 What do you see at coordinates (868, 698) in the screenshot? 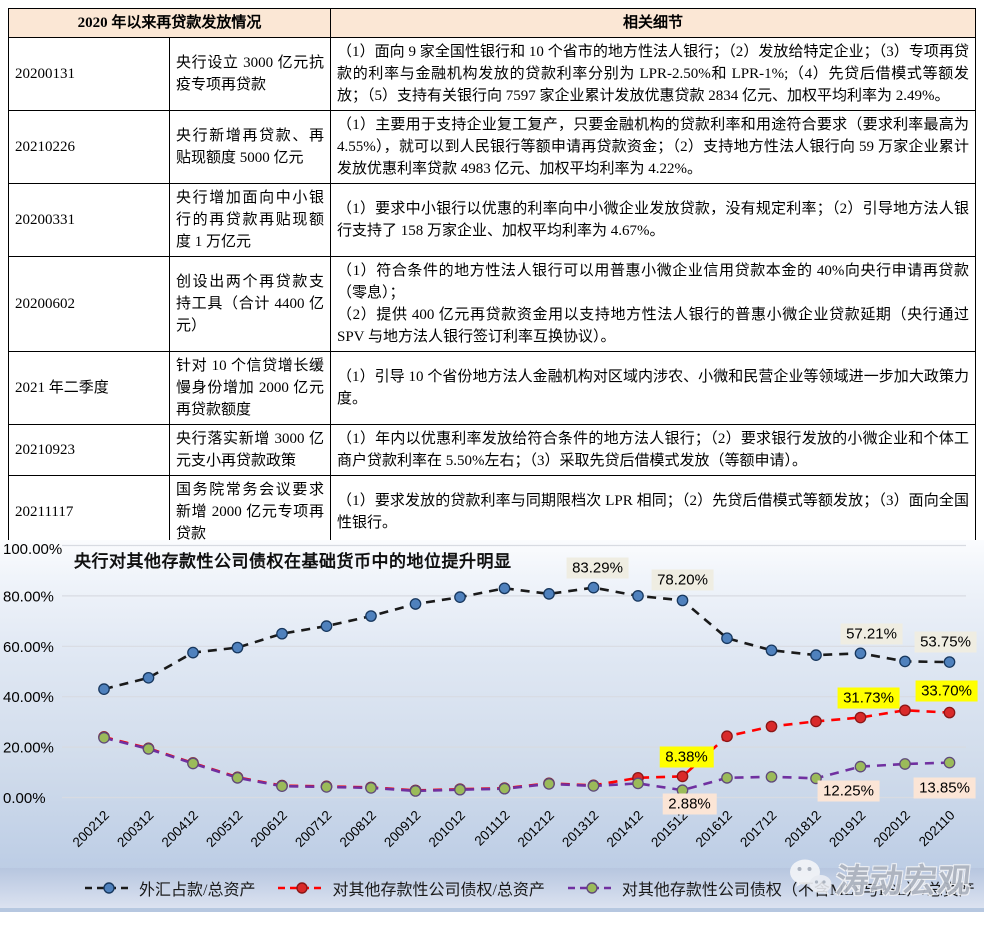
I see `data-label: 31.73%` at bounding box center [868, 698].